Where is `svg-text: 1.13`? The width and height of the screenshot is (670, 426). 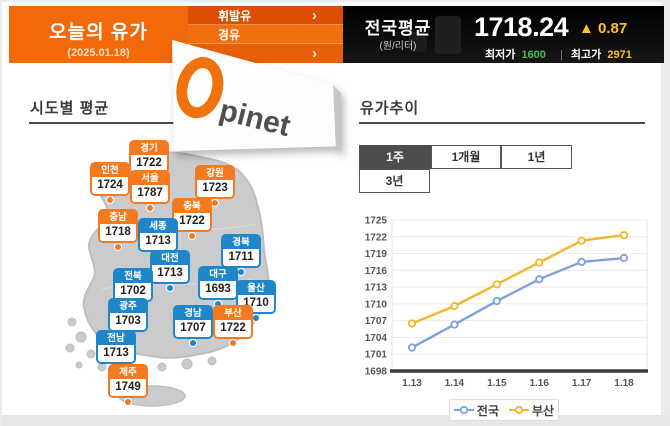
svg-text: 1.13 is located at coordinates (412, 383).